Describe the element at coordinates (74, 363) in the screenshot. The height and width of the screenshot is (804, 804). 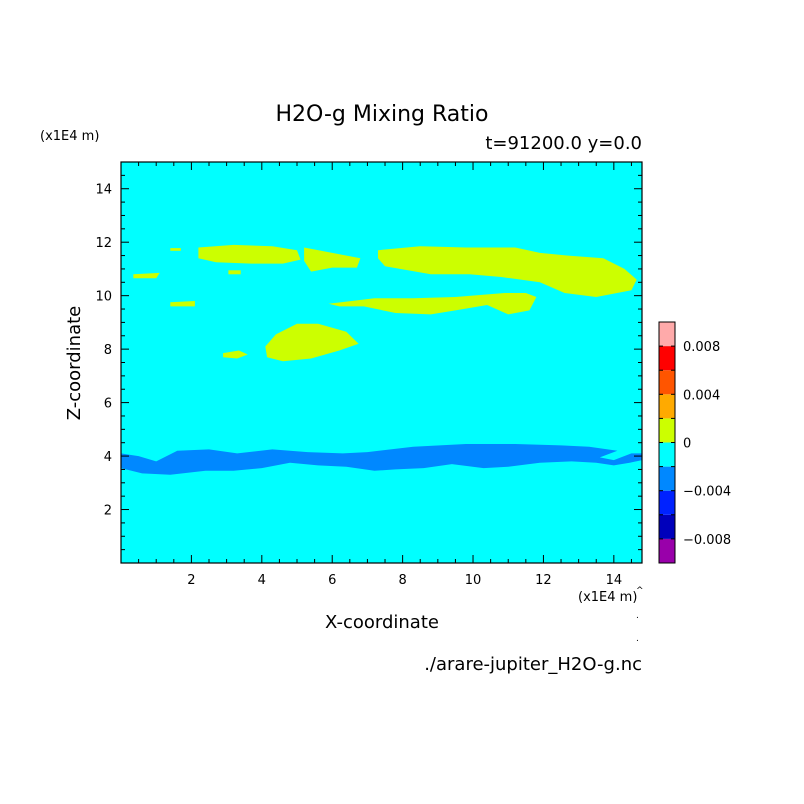
I see `y-axis-label: Z-coordinate` at that location.